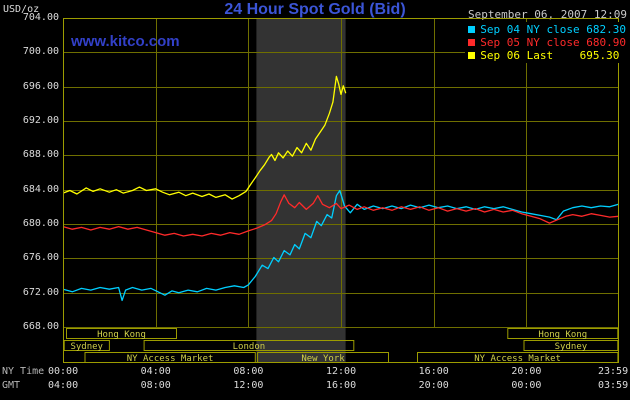  I want to click on series-line-sep05, so click(341, 215).